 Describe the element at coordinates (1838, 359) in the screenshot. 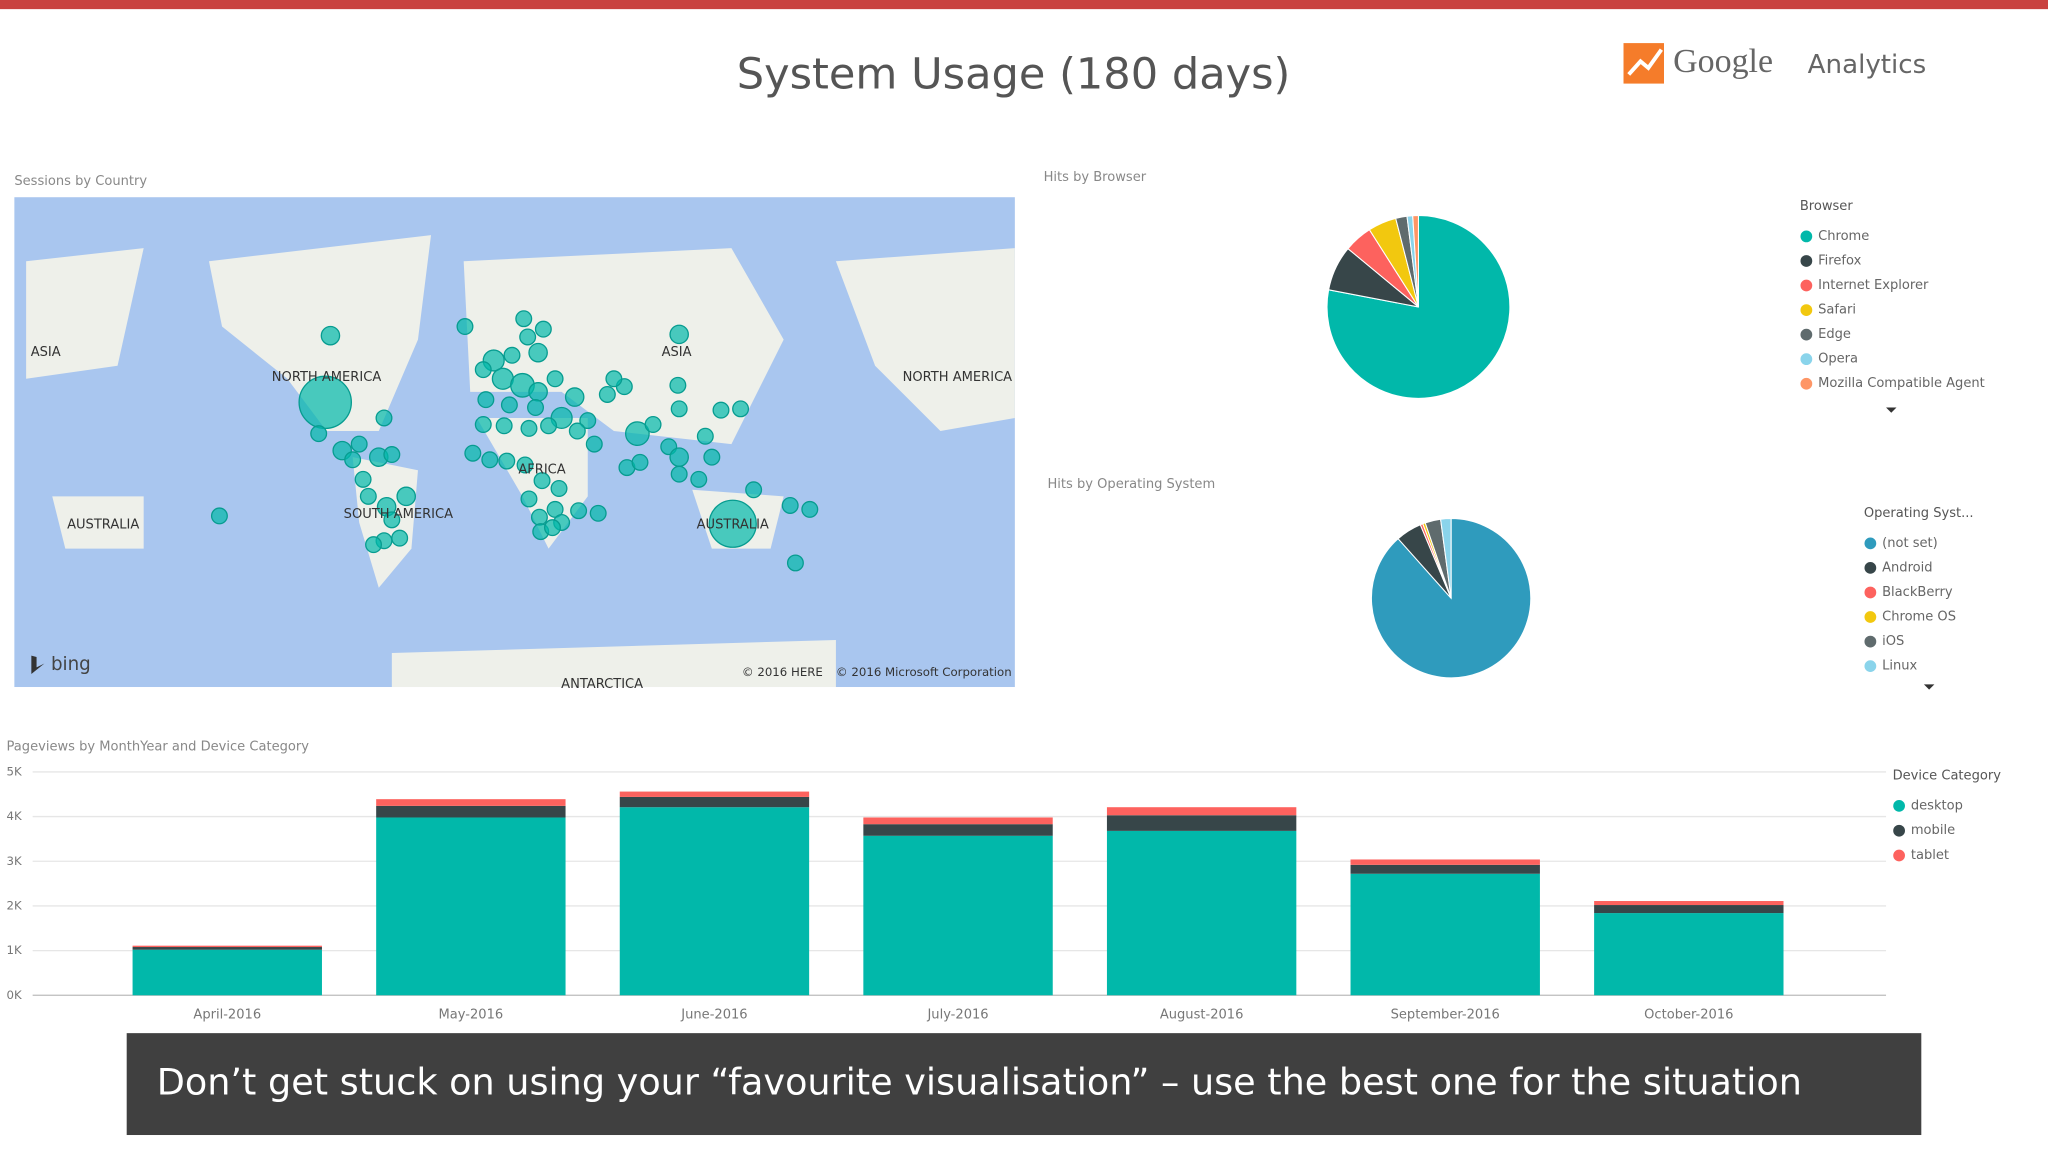

I see `legend-label: Opera` at that location.